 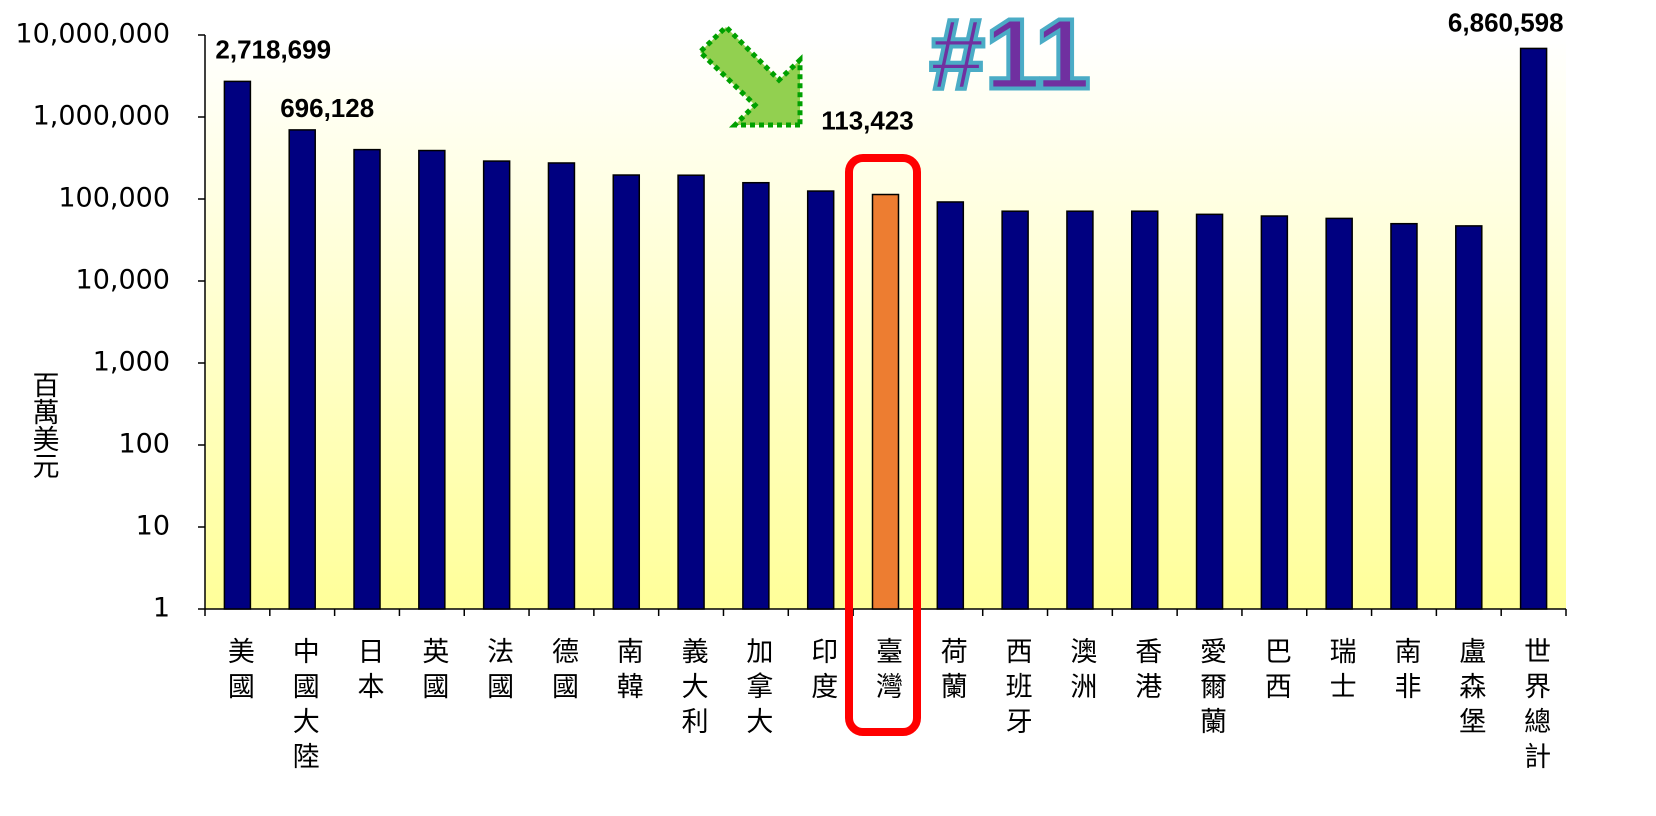 I want to click on x-tick-label: 盧森堡, so click(x=1470, y=689).